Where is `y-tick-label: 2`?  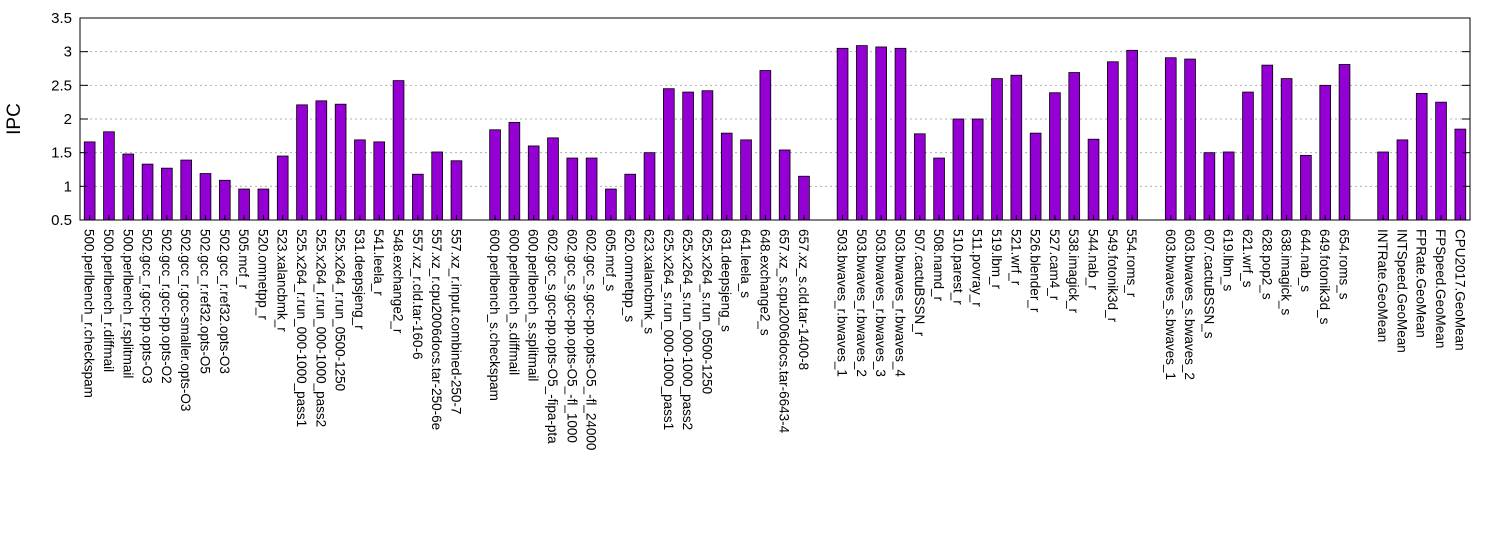
y-tick-label: 2 is located at coordinates (68, 119).